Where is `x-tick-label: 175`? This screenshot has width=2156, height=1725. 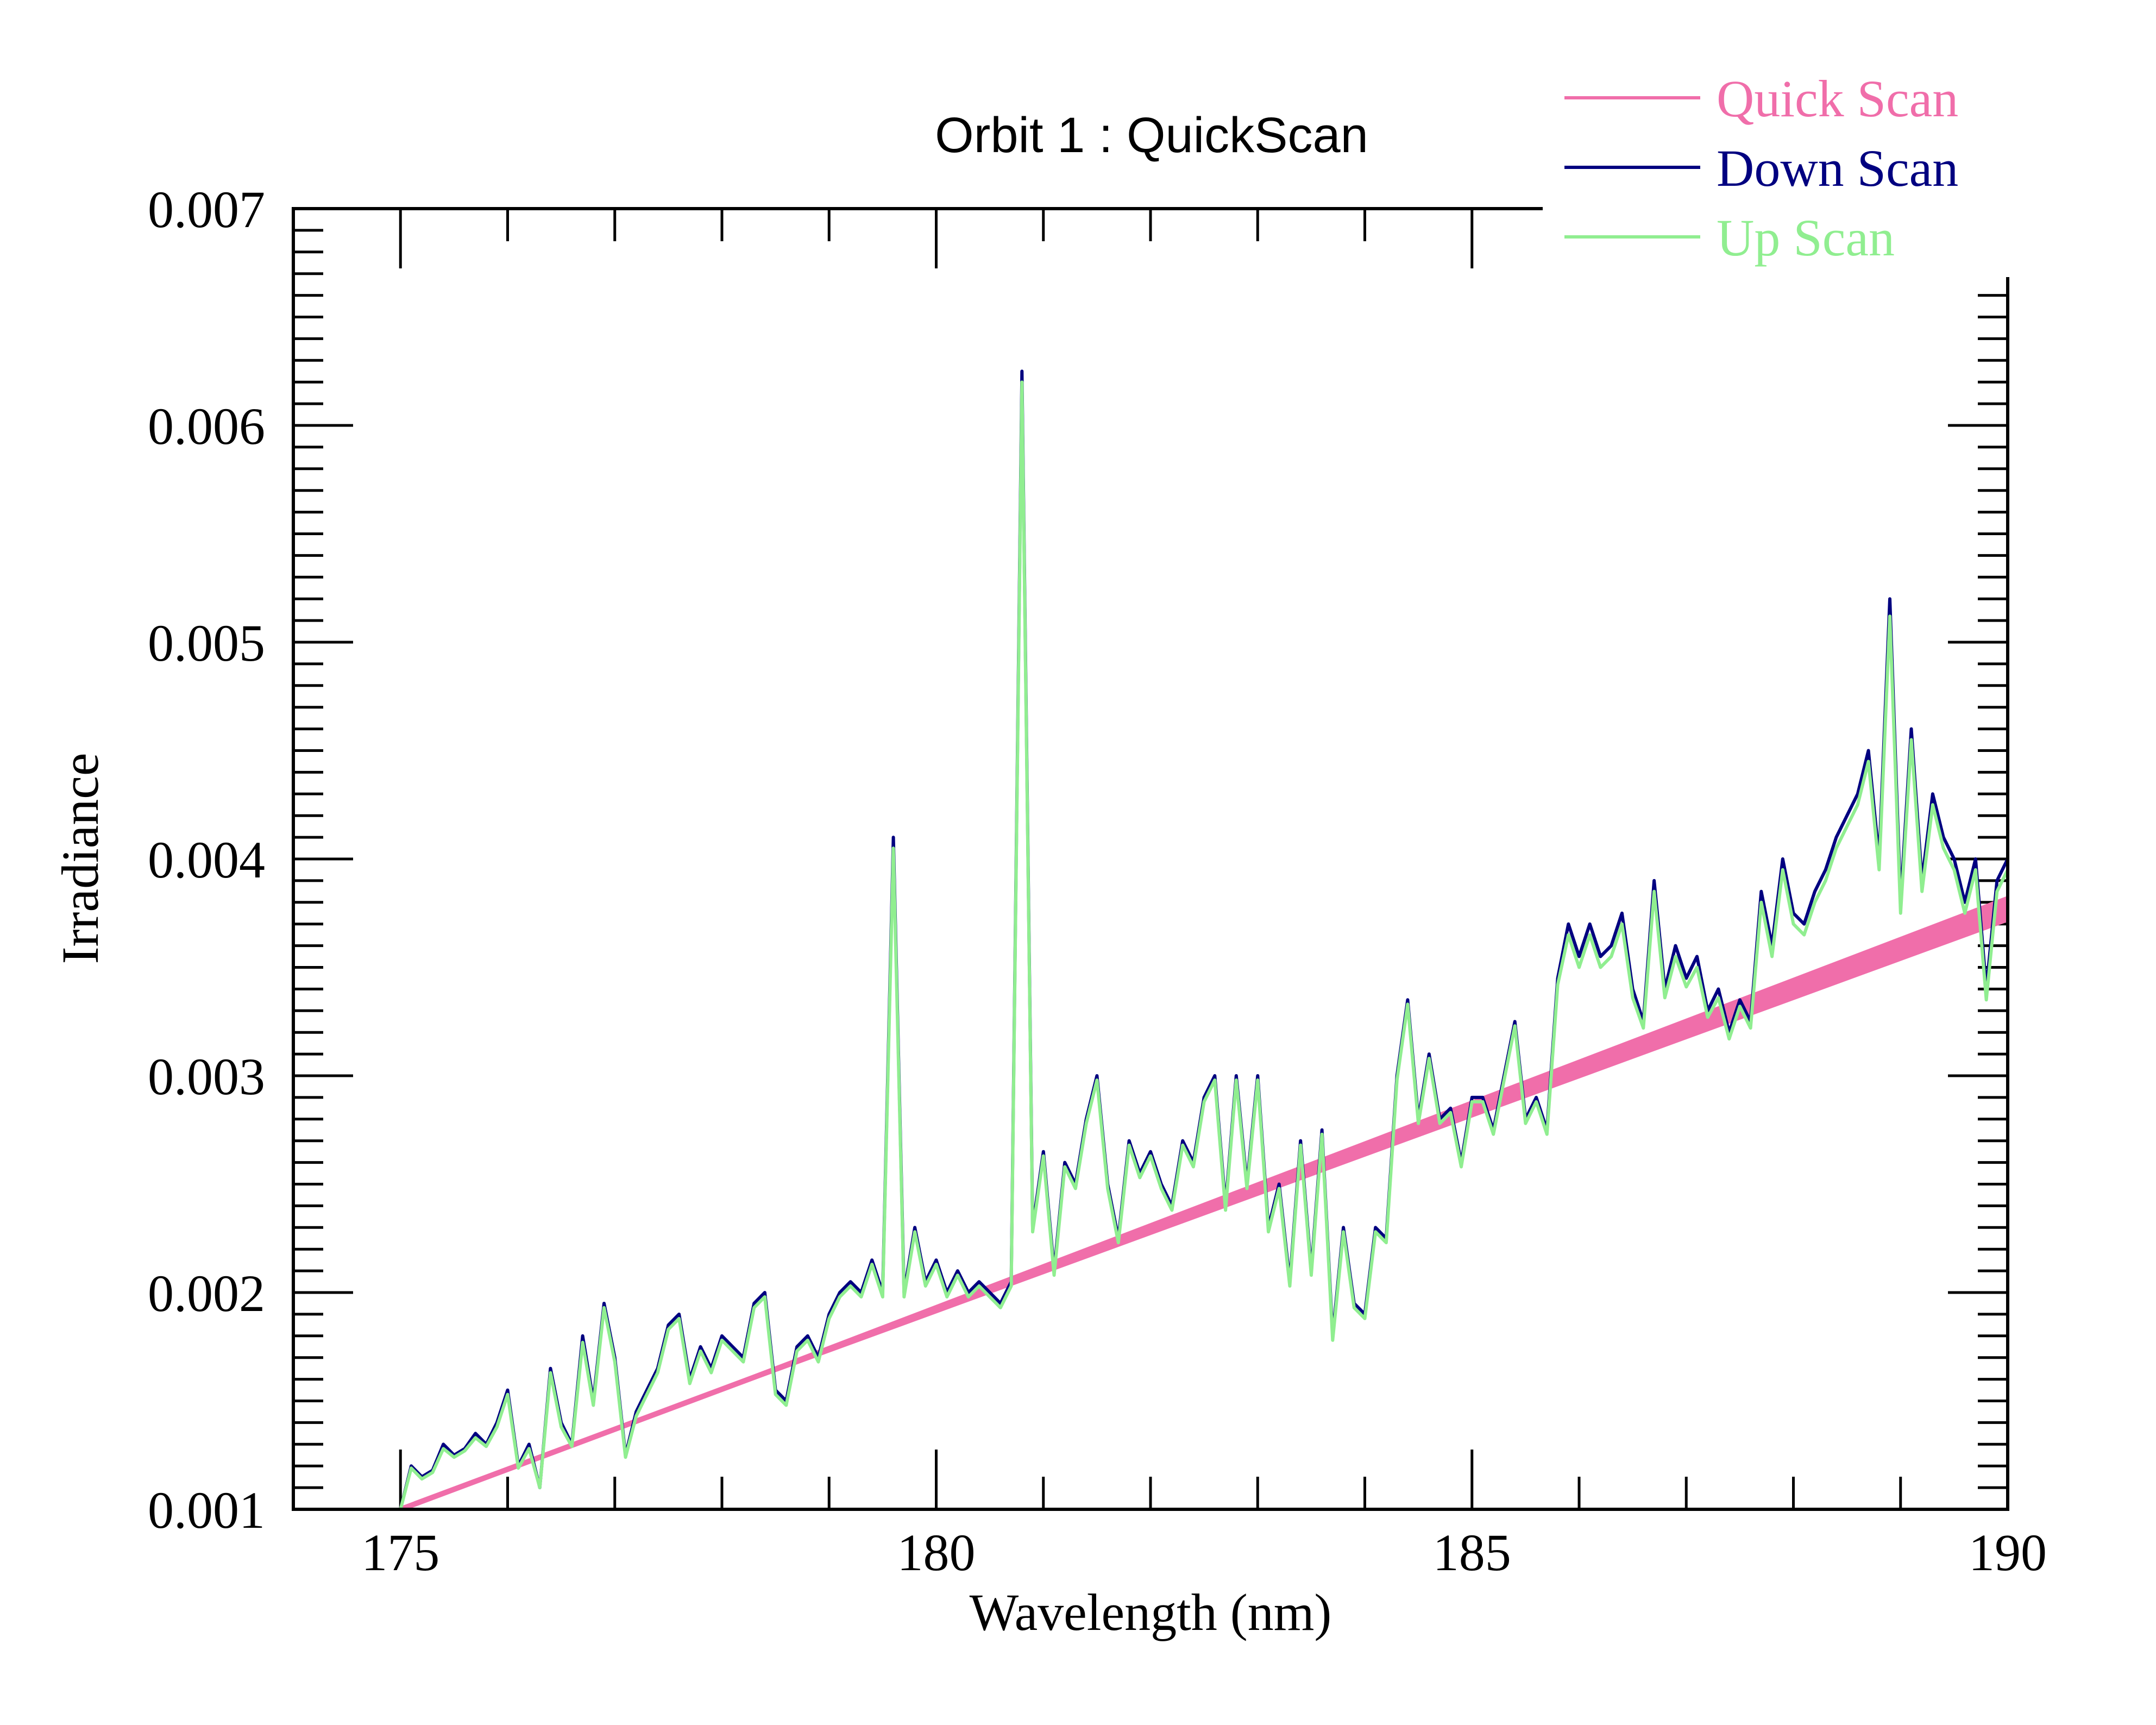 x-tick-label: 175 is located at coordinates (400, 1552).